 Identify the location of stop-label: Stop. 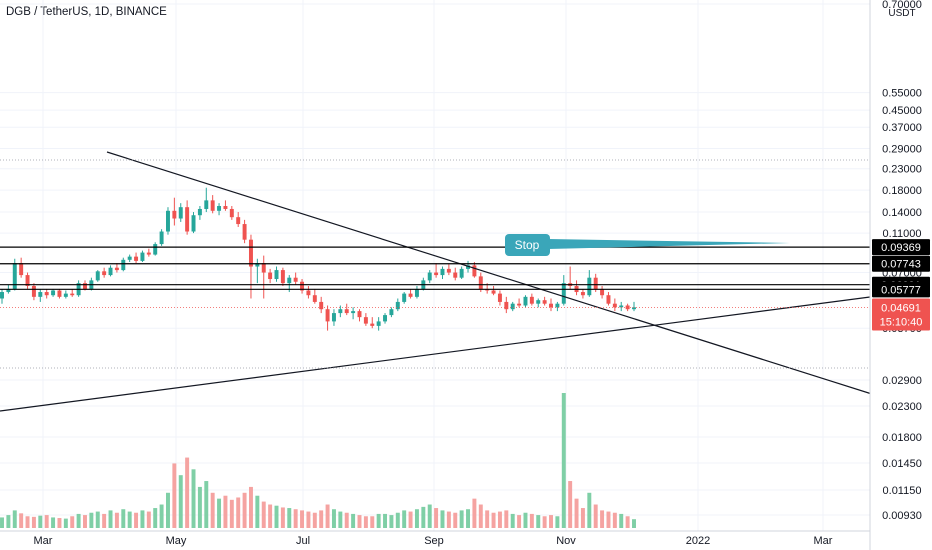
(527, 245).